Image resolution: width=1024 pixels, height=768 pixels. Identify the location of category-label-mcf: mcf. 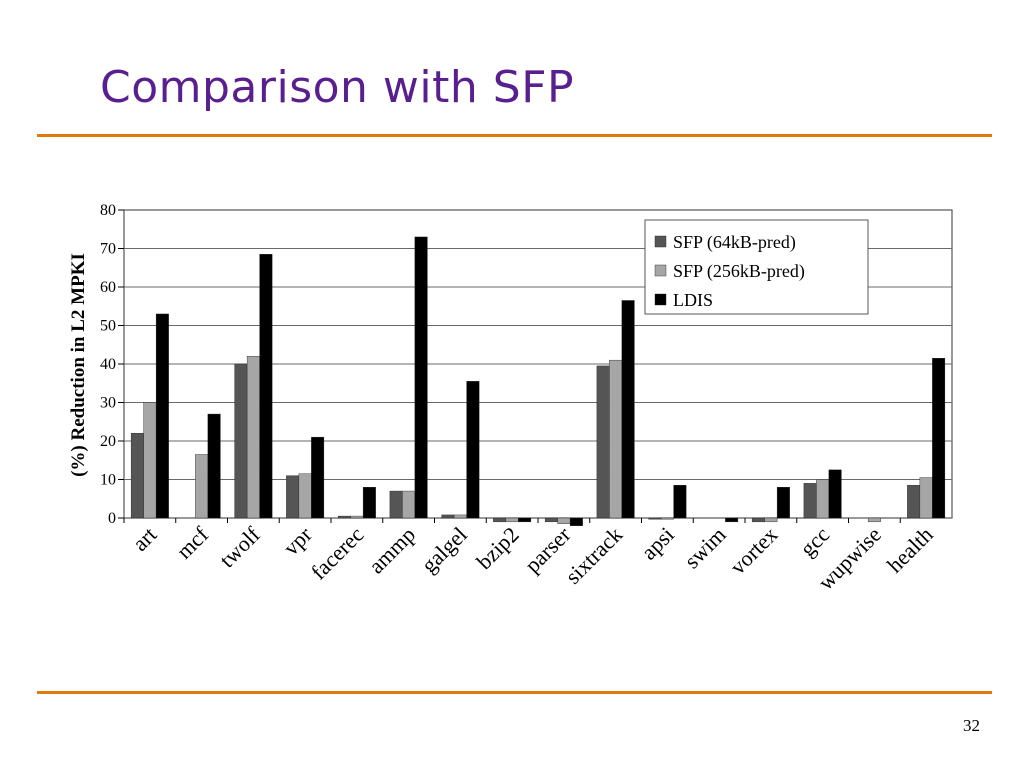
(192, 542).